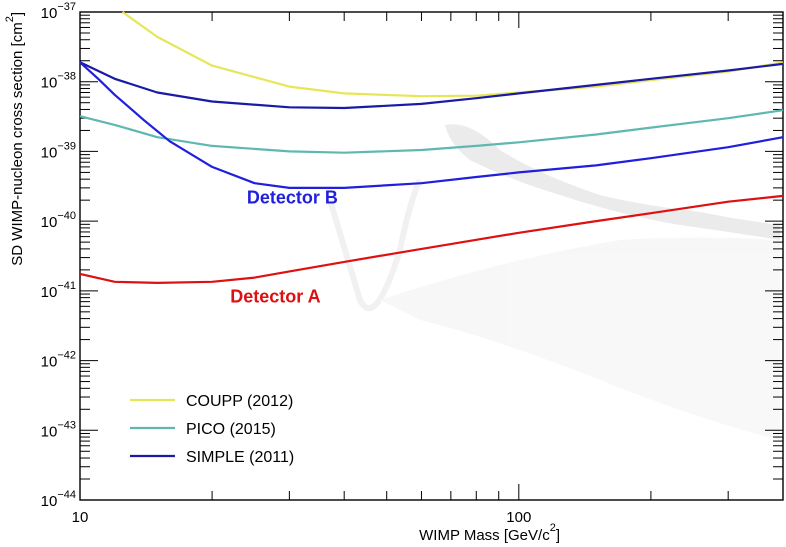 The width and height of the screenshot is (786, 547). What do you see at coordinates (58, 360) in the screenshot?
I see `y-tick-label: 10−42` at bounding box center [58, 360].